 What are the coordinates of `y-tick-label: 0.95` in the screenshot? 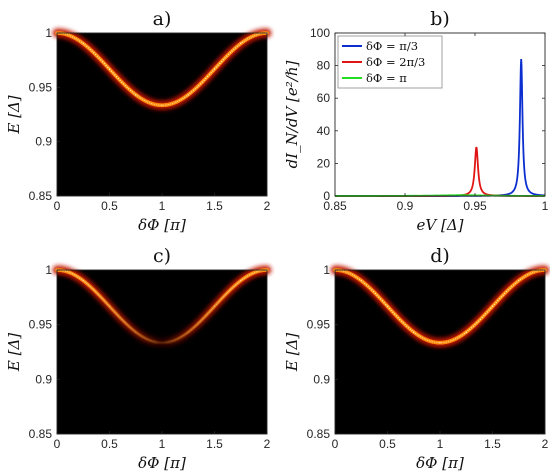 It's located at (41, 325).